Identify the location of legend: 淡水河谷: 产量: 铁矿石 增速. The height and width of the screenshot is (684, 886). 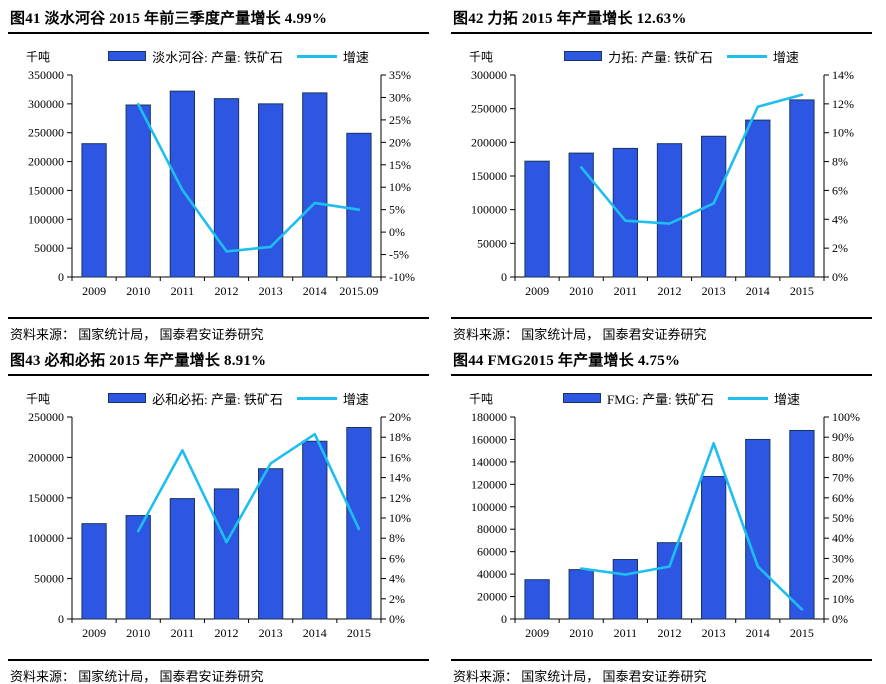
(218, 56).